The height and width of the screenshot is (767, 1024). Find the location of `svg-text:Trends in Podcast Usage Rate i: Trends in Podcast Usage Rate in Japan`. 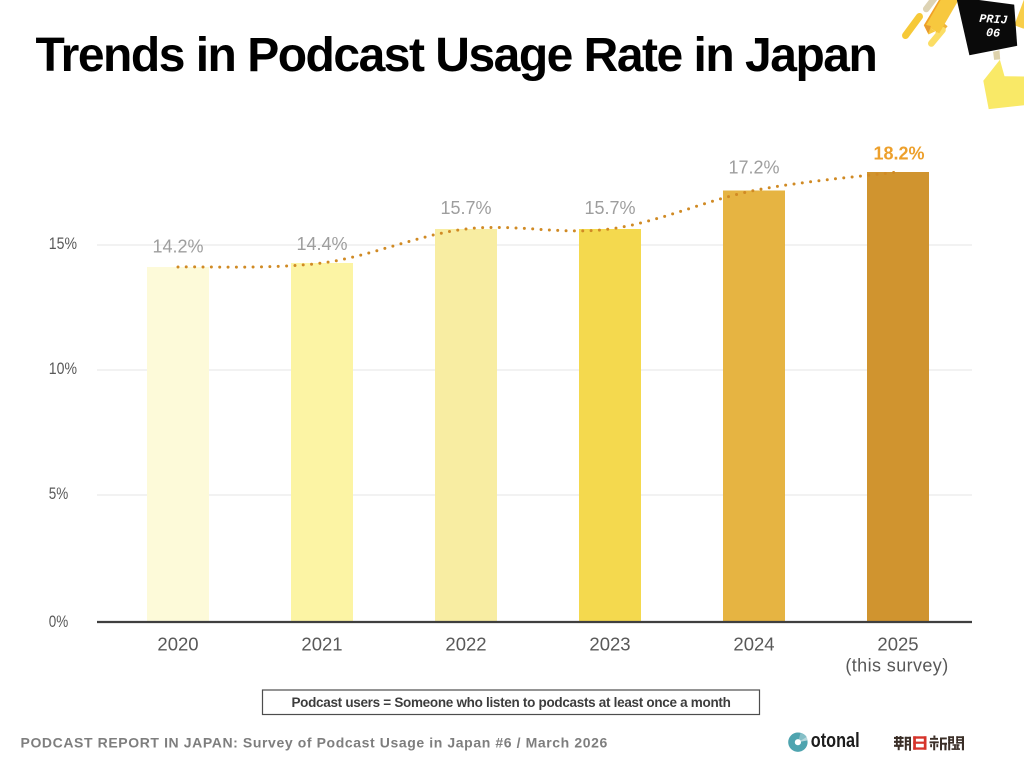

svg-text:Trends in Podcast Usage Rate i: Trends in Podcast Usage Rate in Japan is located at coordinates (456, 55).